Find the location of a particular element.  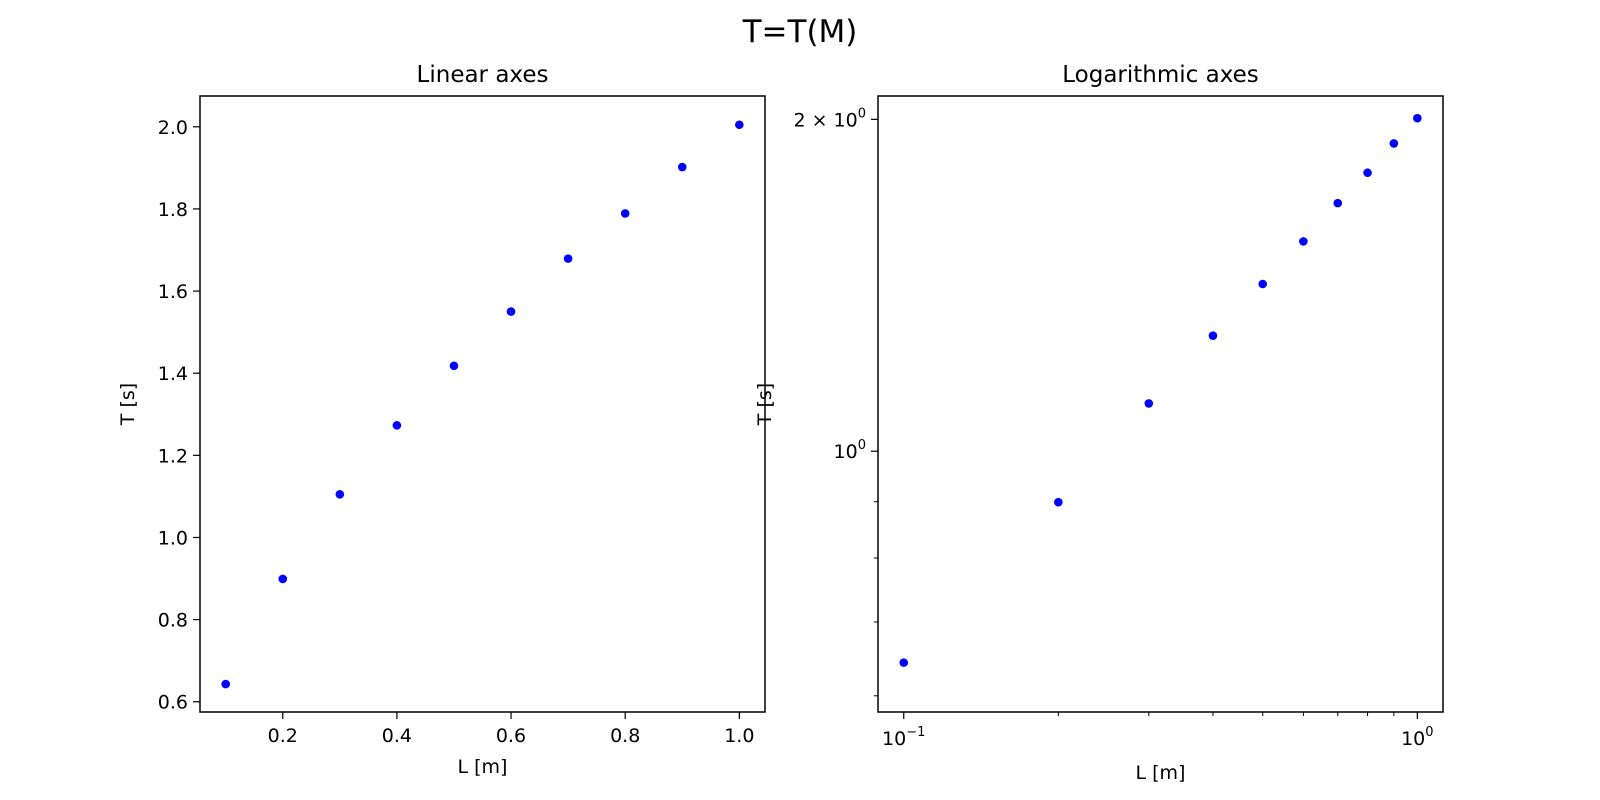

x-tick-label: 10⁰ is located at coordinates (1417, 737).